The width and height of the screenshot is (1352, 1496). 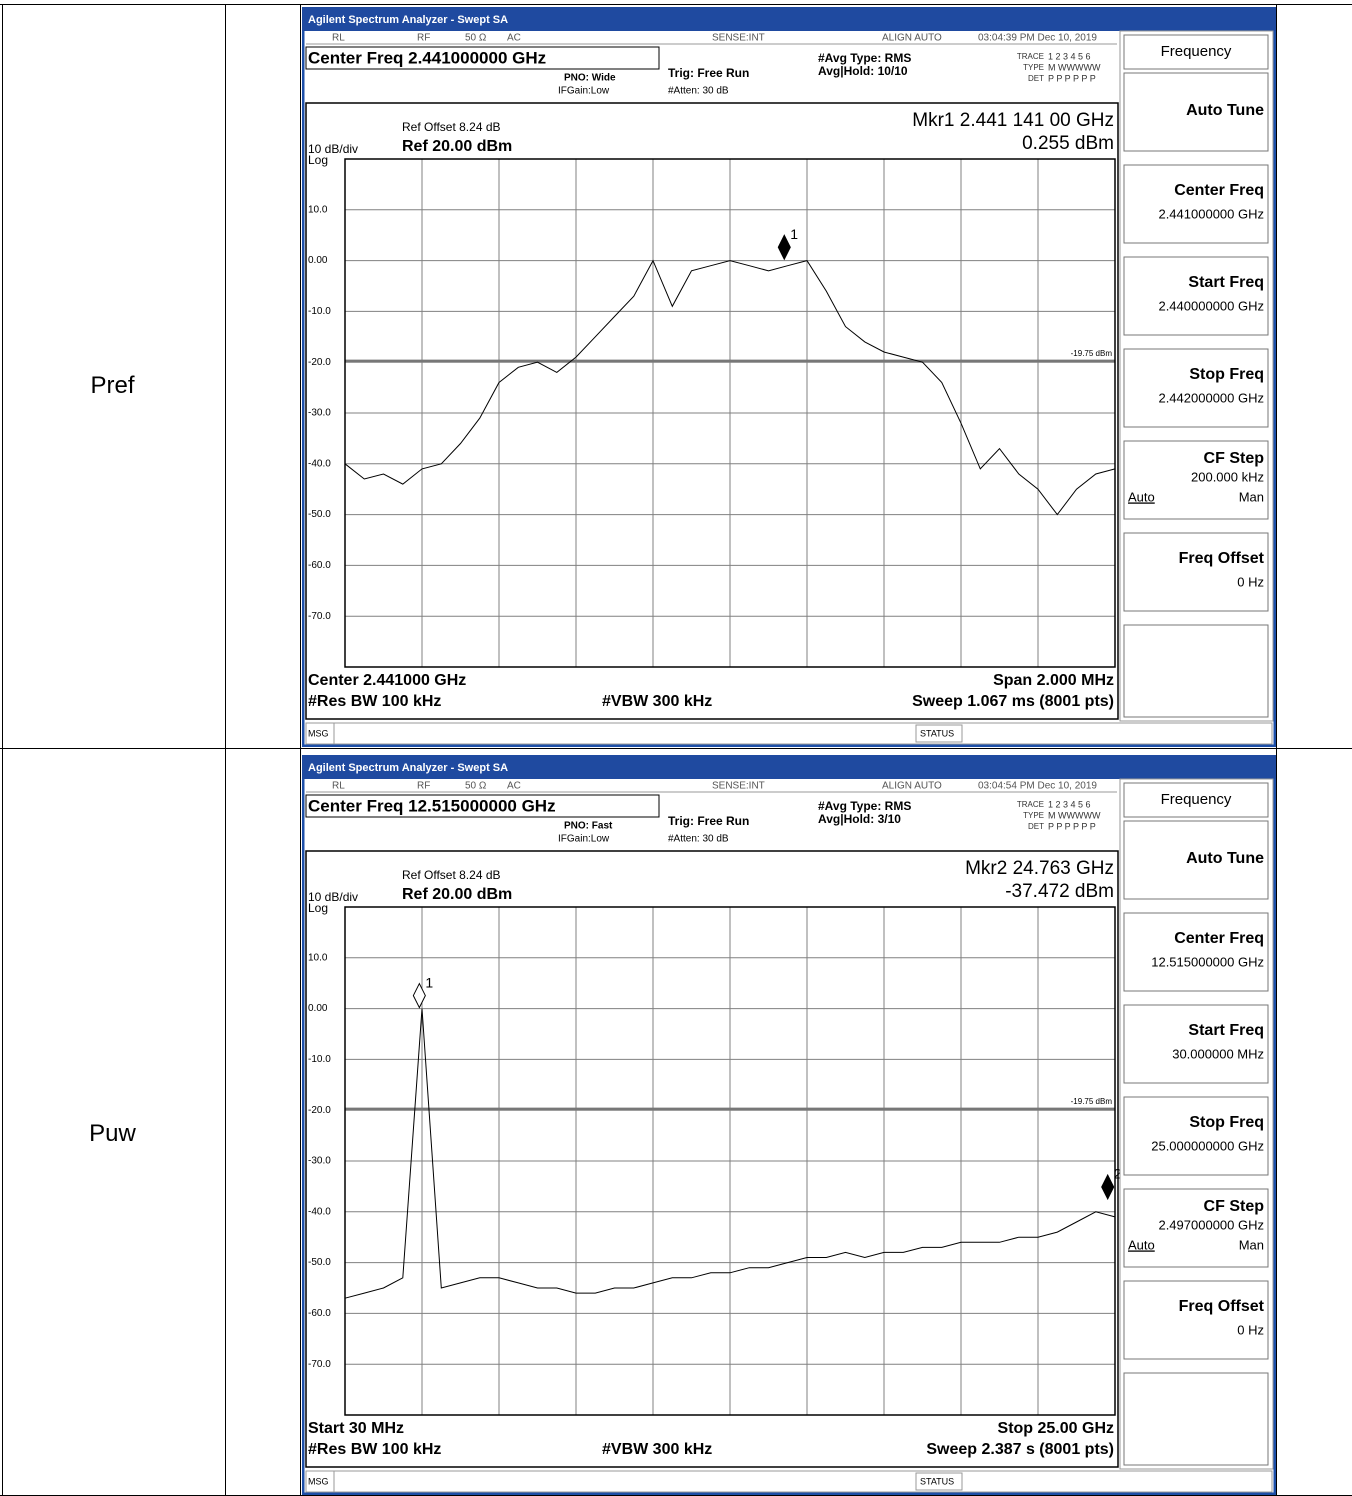 I want to click on softkey-value: 200.000 kHz, so click(x=1227, y=476).